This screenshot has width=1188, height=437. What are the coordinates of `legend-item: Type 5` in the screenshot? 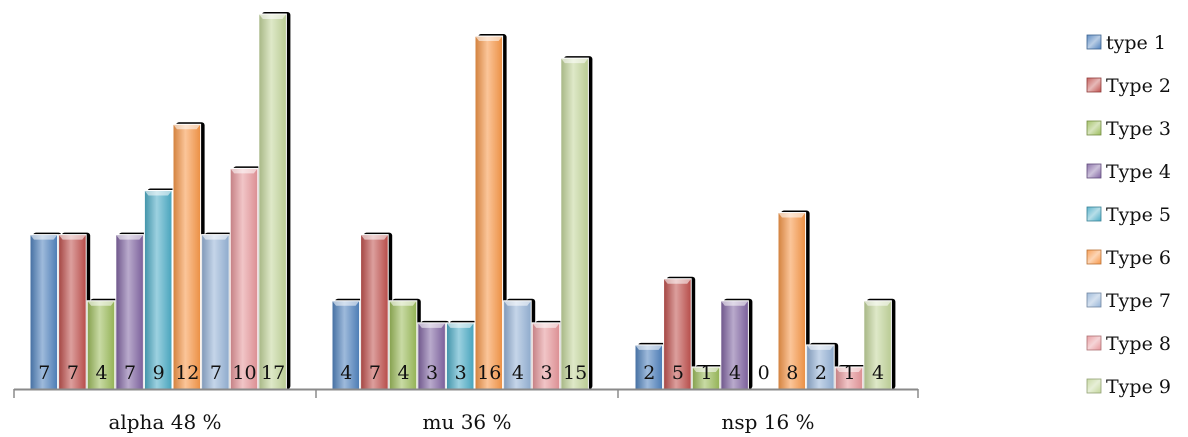 It's located at (1128, 215).